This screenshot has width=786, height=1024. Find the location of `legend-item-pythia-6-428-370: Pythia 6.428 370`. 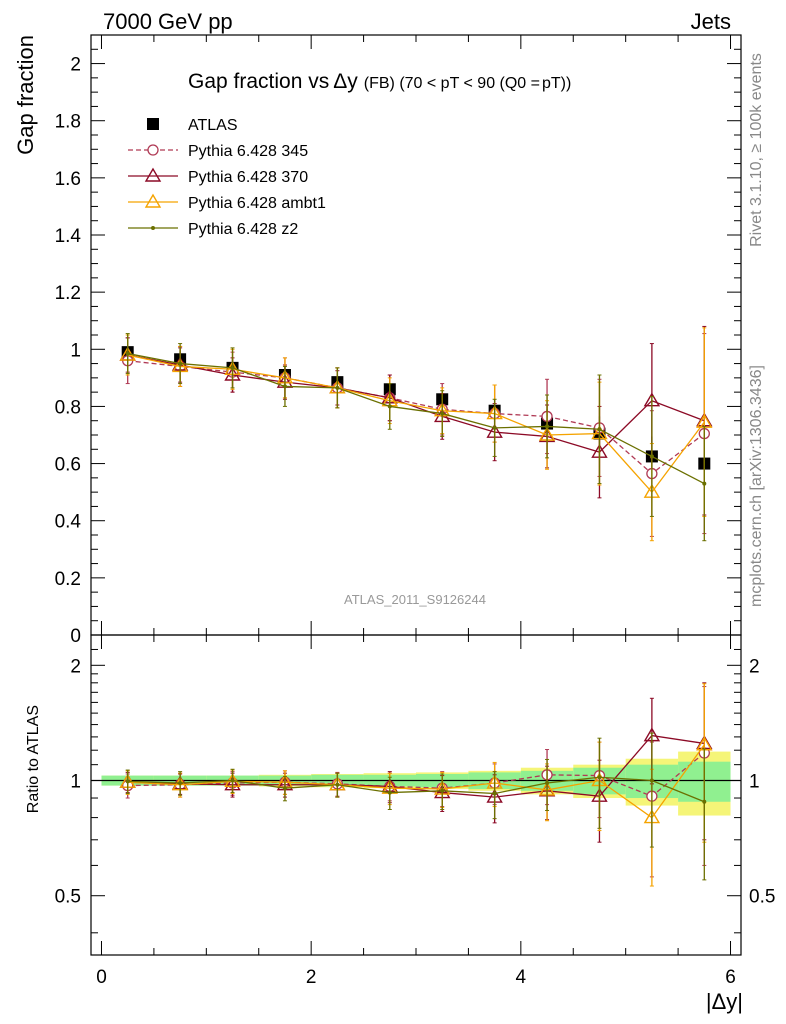

legend-item-pythia-6-428-370: Pythia 6.428 370 is located at coordinates (218, 176).